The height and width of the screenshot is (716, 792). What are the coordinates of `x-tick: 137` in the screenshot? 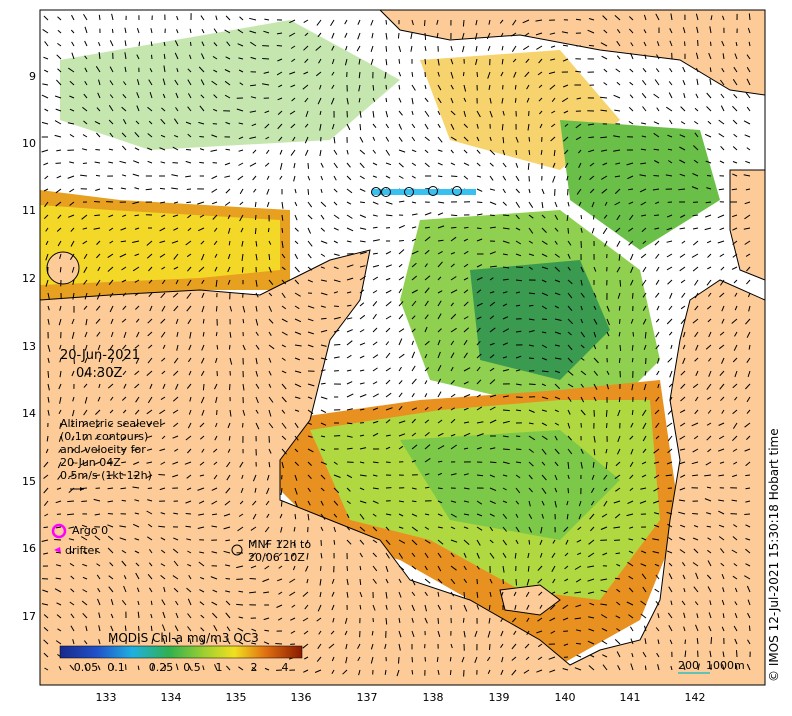 It's located at (367, 697).